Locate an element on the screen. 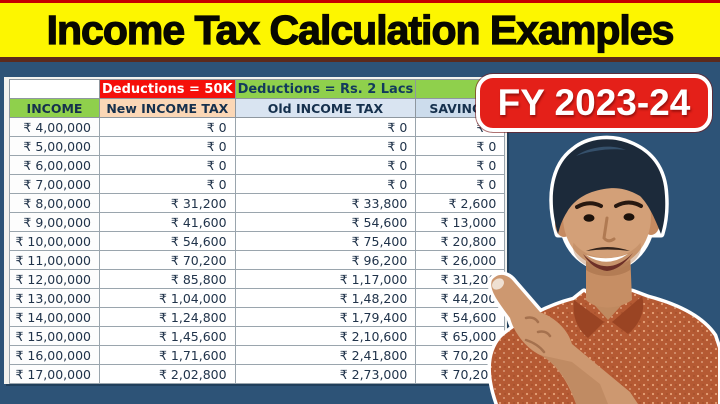  table-cell: ₹ 6,00,000 is located at coordinates (54, 165).